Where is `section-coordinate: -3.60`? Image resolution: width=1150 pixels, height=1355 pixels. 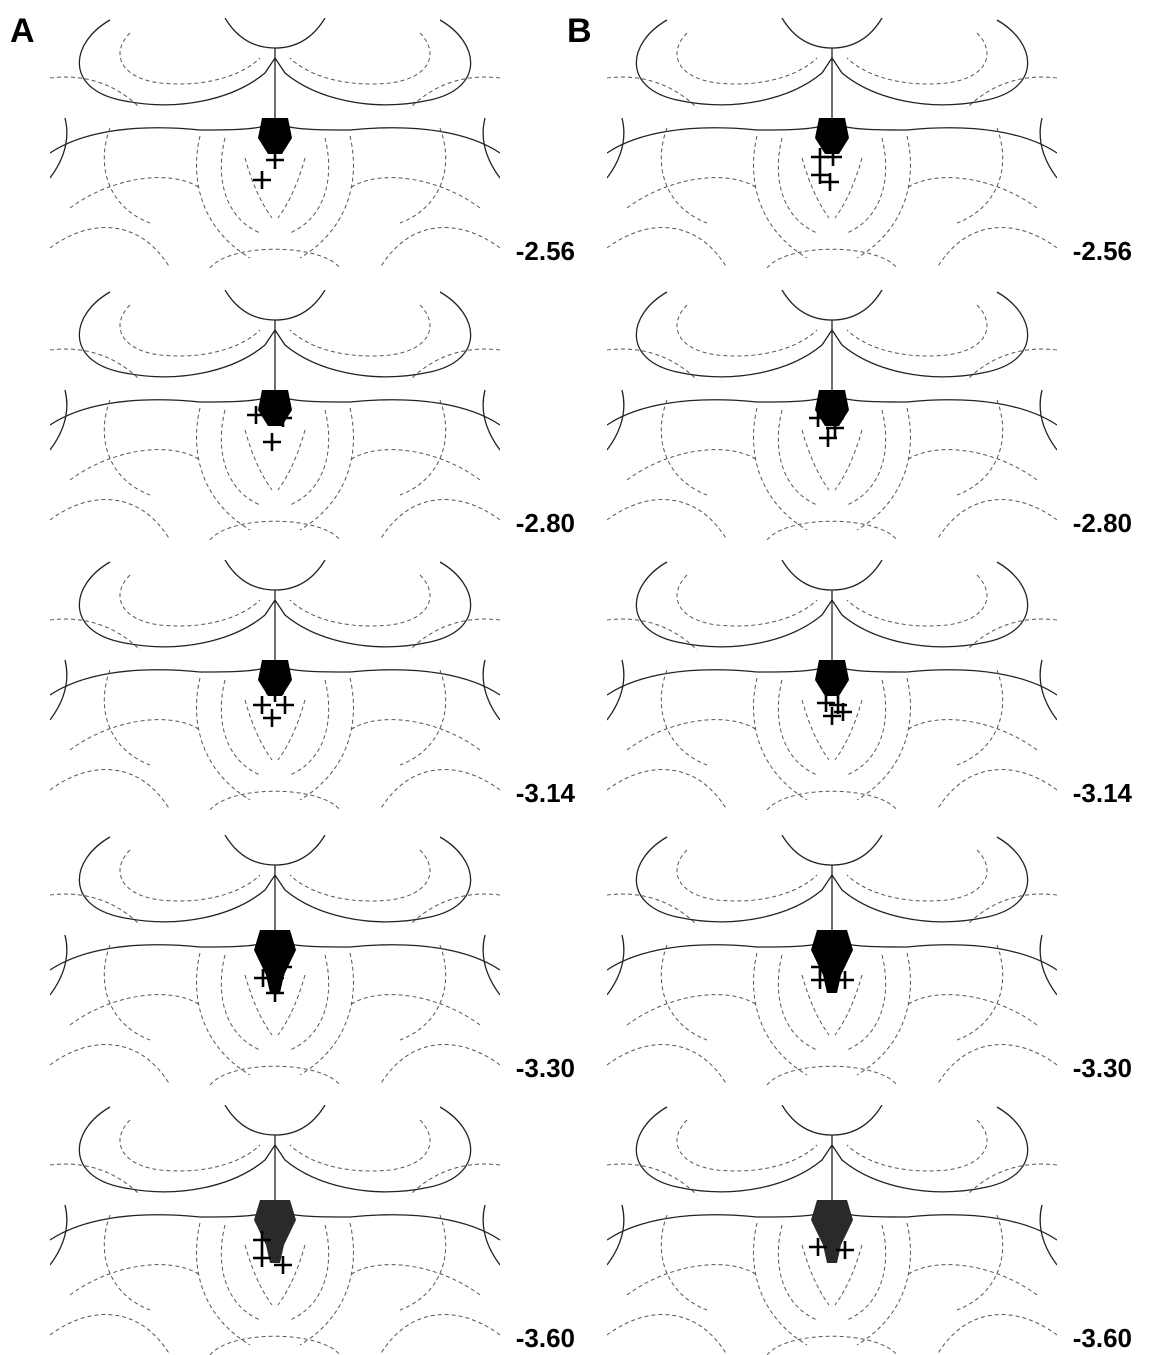 section-coordinate: -3.60 is located at coordinates (545, 1338).